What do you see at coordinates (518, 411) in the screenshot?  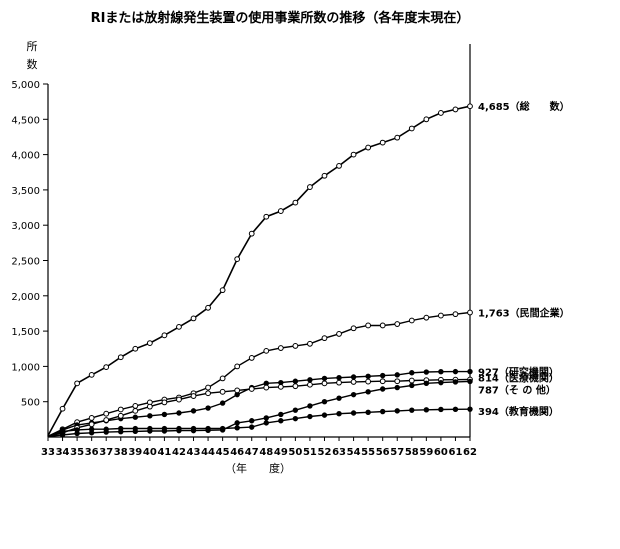 I see `series-end-label: 394（教育機関）` at bounding box center [518, 411].